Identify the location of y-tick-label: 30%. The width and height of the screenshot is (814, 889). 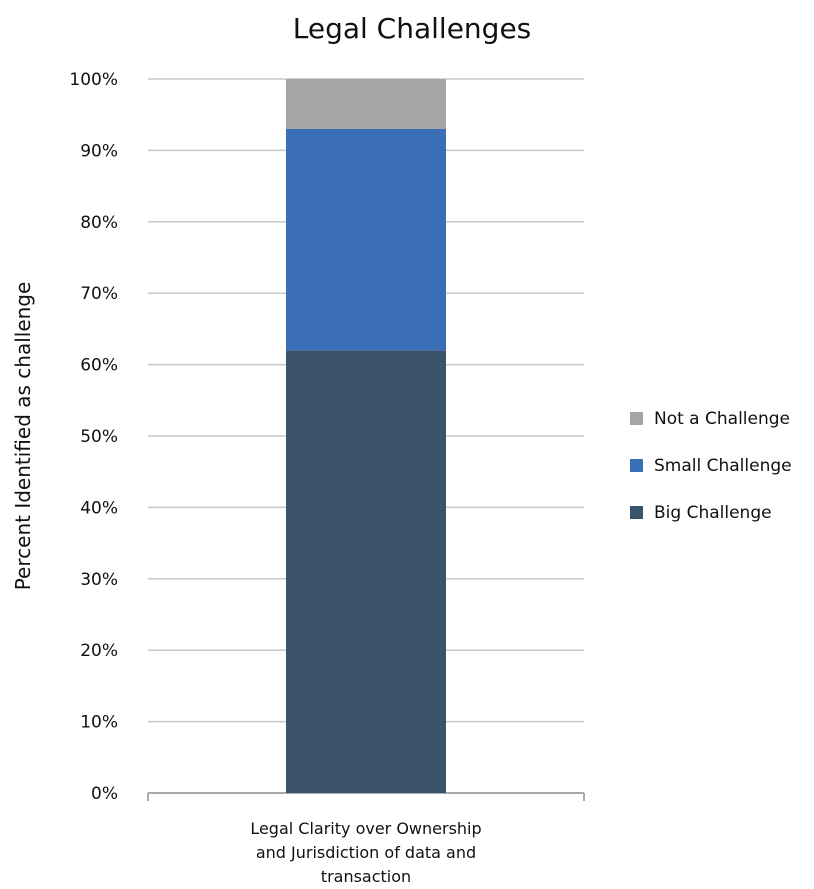
(99, 580).